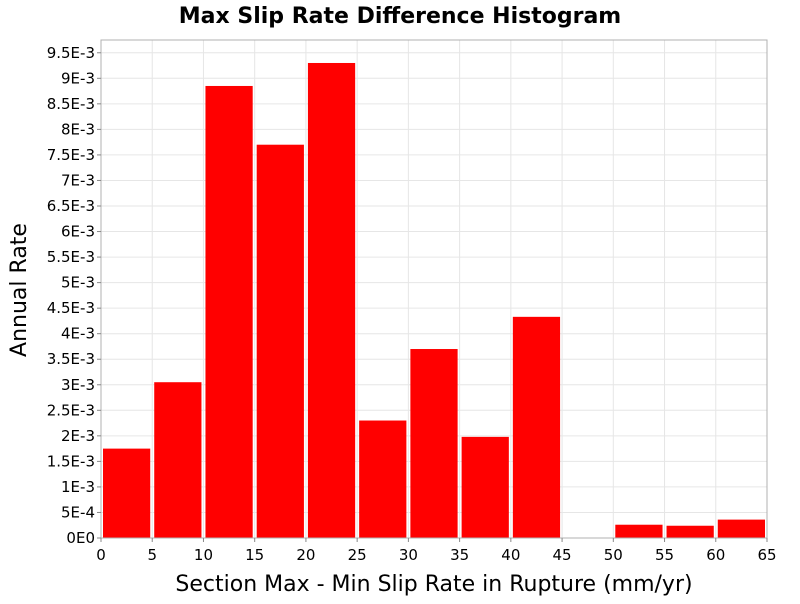 This screenshot has height=604, width=800. I want to click on y-tick-label: 2E-3, so click(78, 436).